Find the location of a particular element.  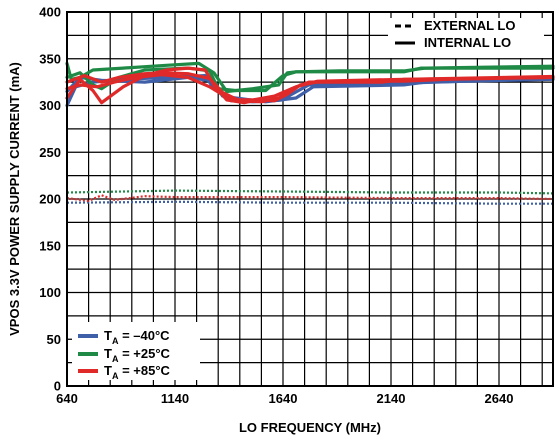

x-tick-label: 640 is located at coordinates (67, 398).